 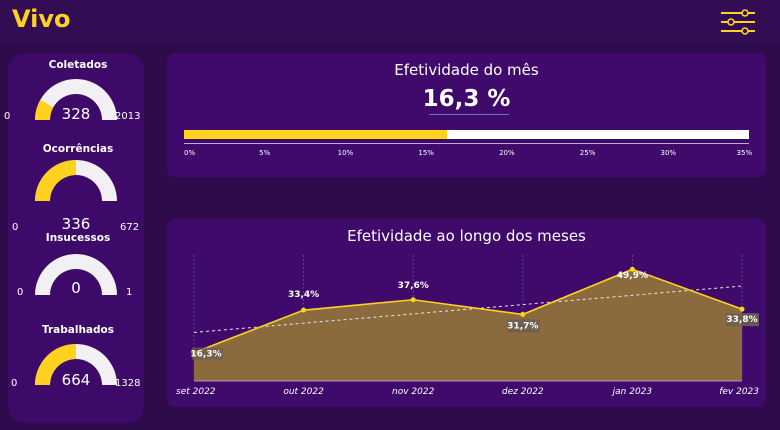 What do you see at coordinates (426, 153) in the screenshot?
I see `progress-tick-label: 15%` at bounding box center [426, 153].